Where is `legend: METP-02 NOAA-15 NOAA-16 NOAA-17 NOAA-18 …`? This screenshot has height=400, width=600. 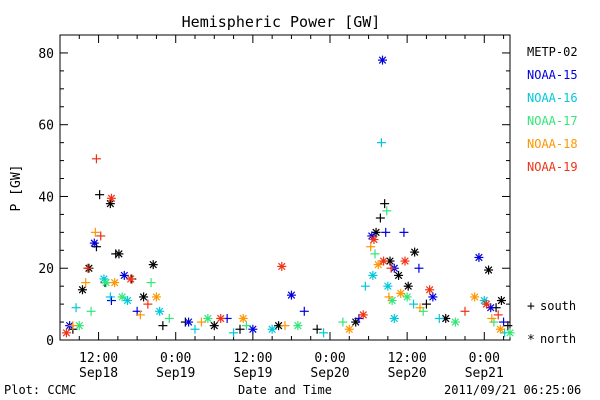 legend: METP-02 NOAA-15 NOAA-16 NOAA-17 NOAA-18 … is located at coordinates (552, 196).